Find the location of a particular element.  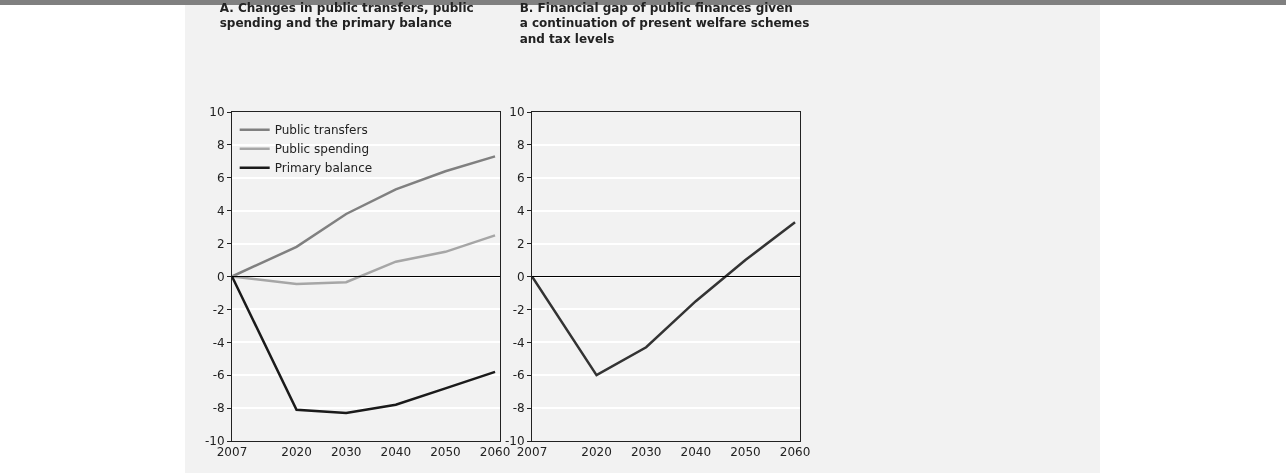

chart-title: B. Financial gap of public finances given a continuation of present welfare schemes and tax levels is located at coordinates (664, 23).